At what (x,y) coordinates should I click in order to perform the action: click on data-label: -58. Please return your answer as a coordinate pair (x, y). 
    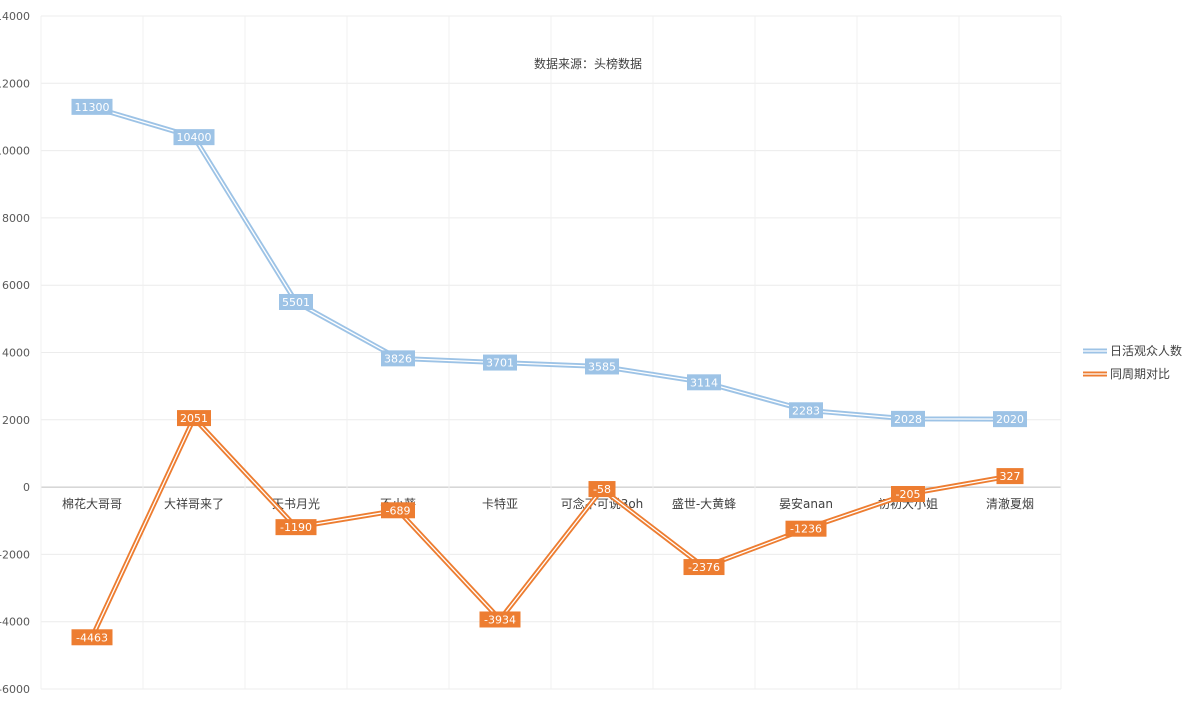
    Looking at the image, I should click on (602, 489).